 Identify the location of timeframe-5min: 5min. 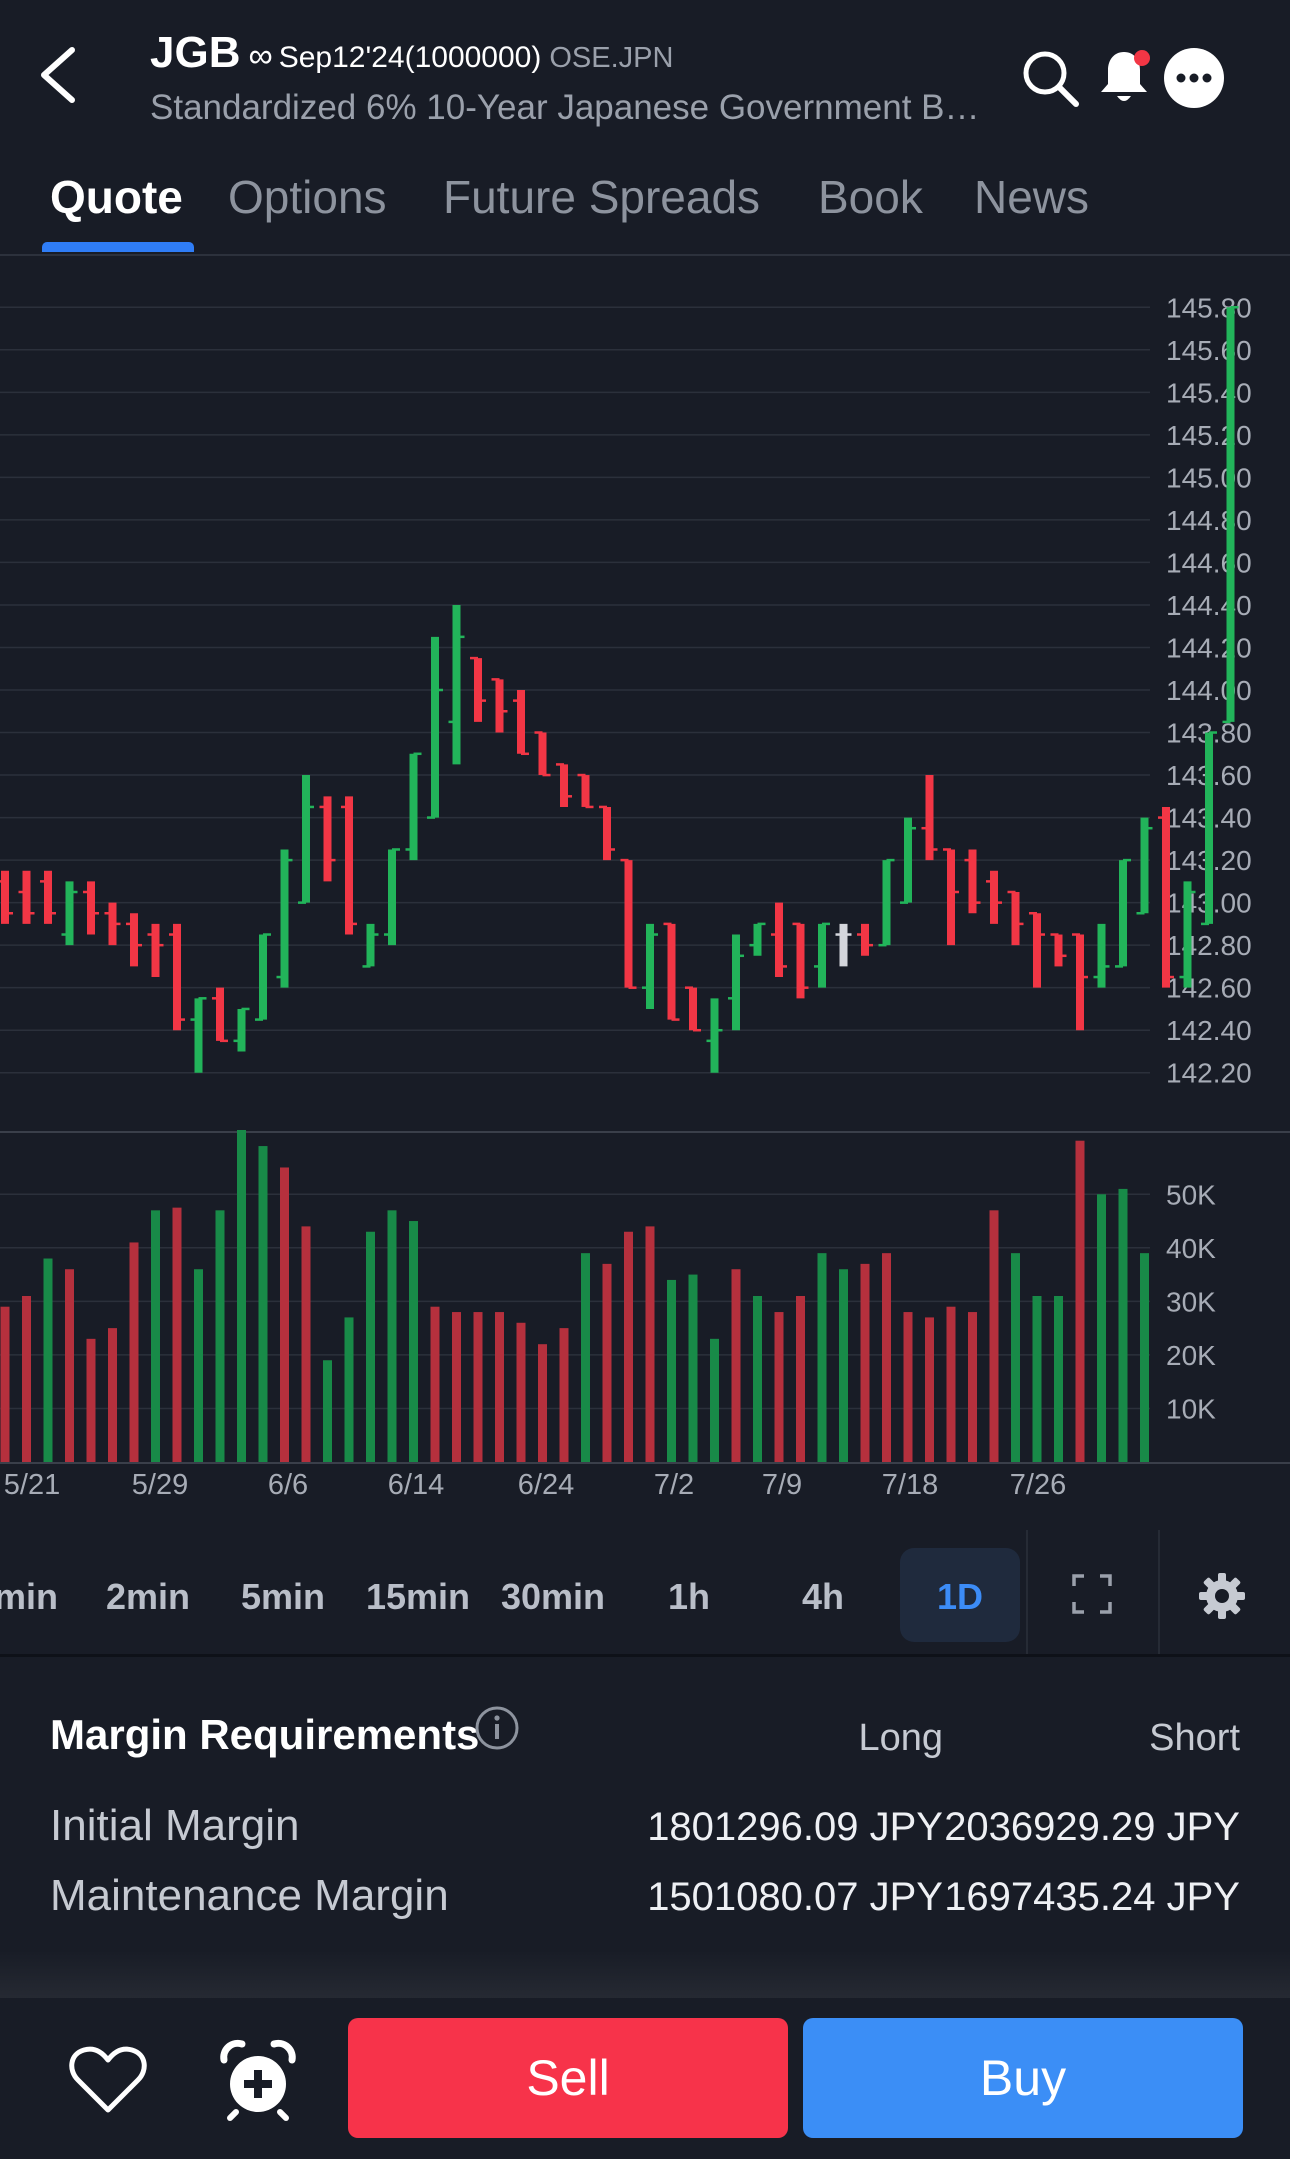
(283, 1596).